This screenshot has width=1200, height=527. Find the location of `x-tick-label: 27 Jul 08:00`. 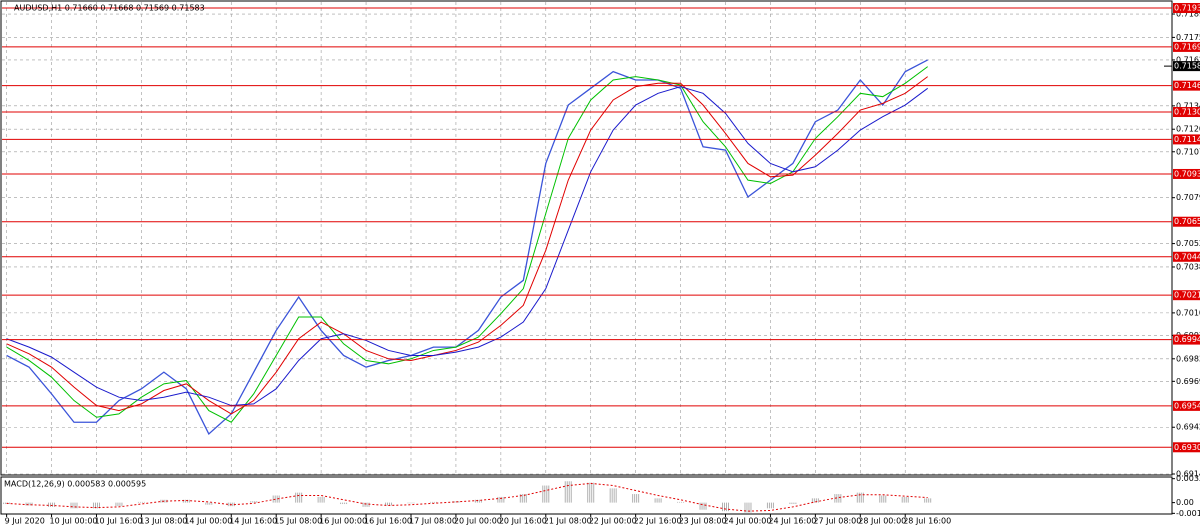

x-tick-label: 27 Jul 08:00 is located at coordinates (837, 521).